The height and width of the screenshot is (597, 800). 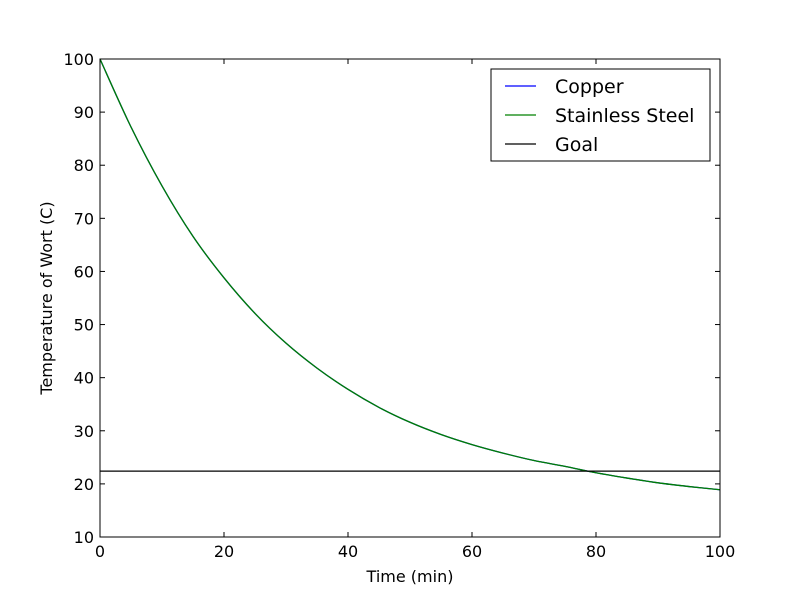 What do you see at coordinates (84, 537) in the screenshot?
I see `y-tick-label: 10` at bounding box center [84, 537].